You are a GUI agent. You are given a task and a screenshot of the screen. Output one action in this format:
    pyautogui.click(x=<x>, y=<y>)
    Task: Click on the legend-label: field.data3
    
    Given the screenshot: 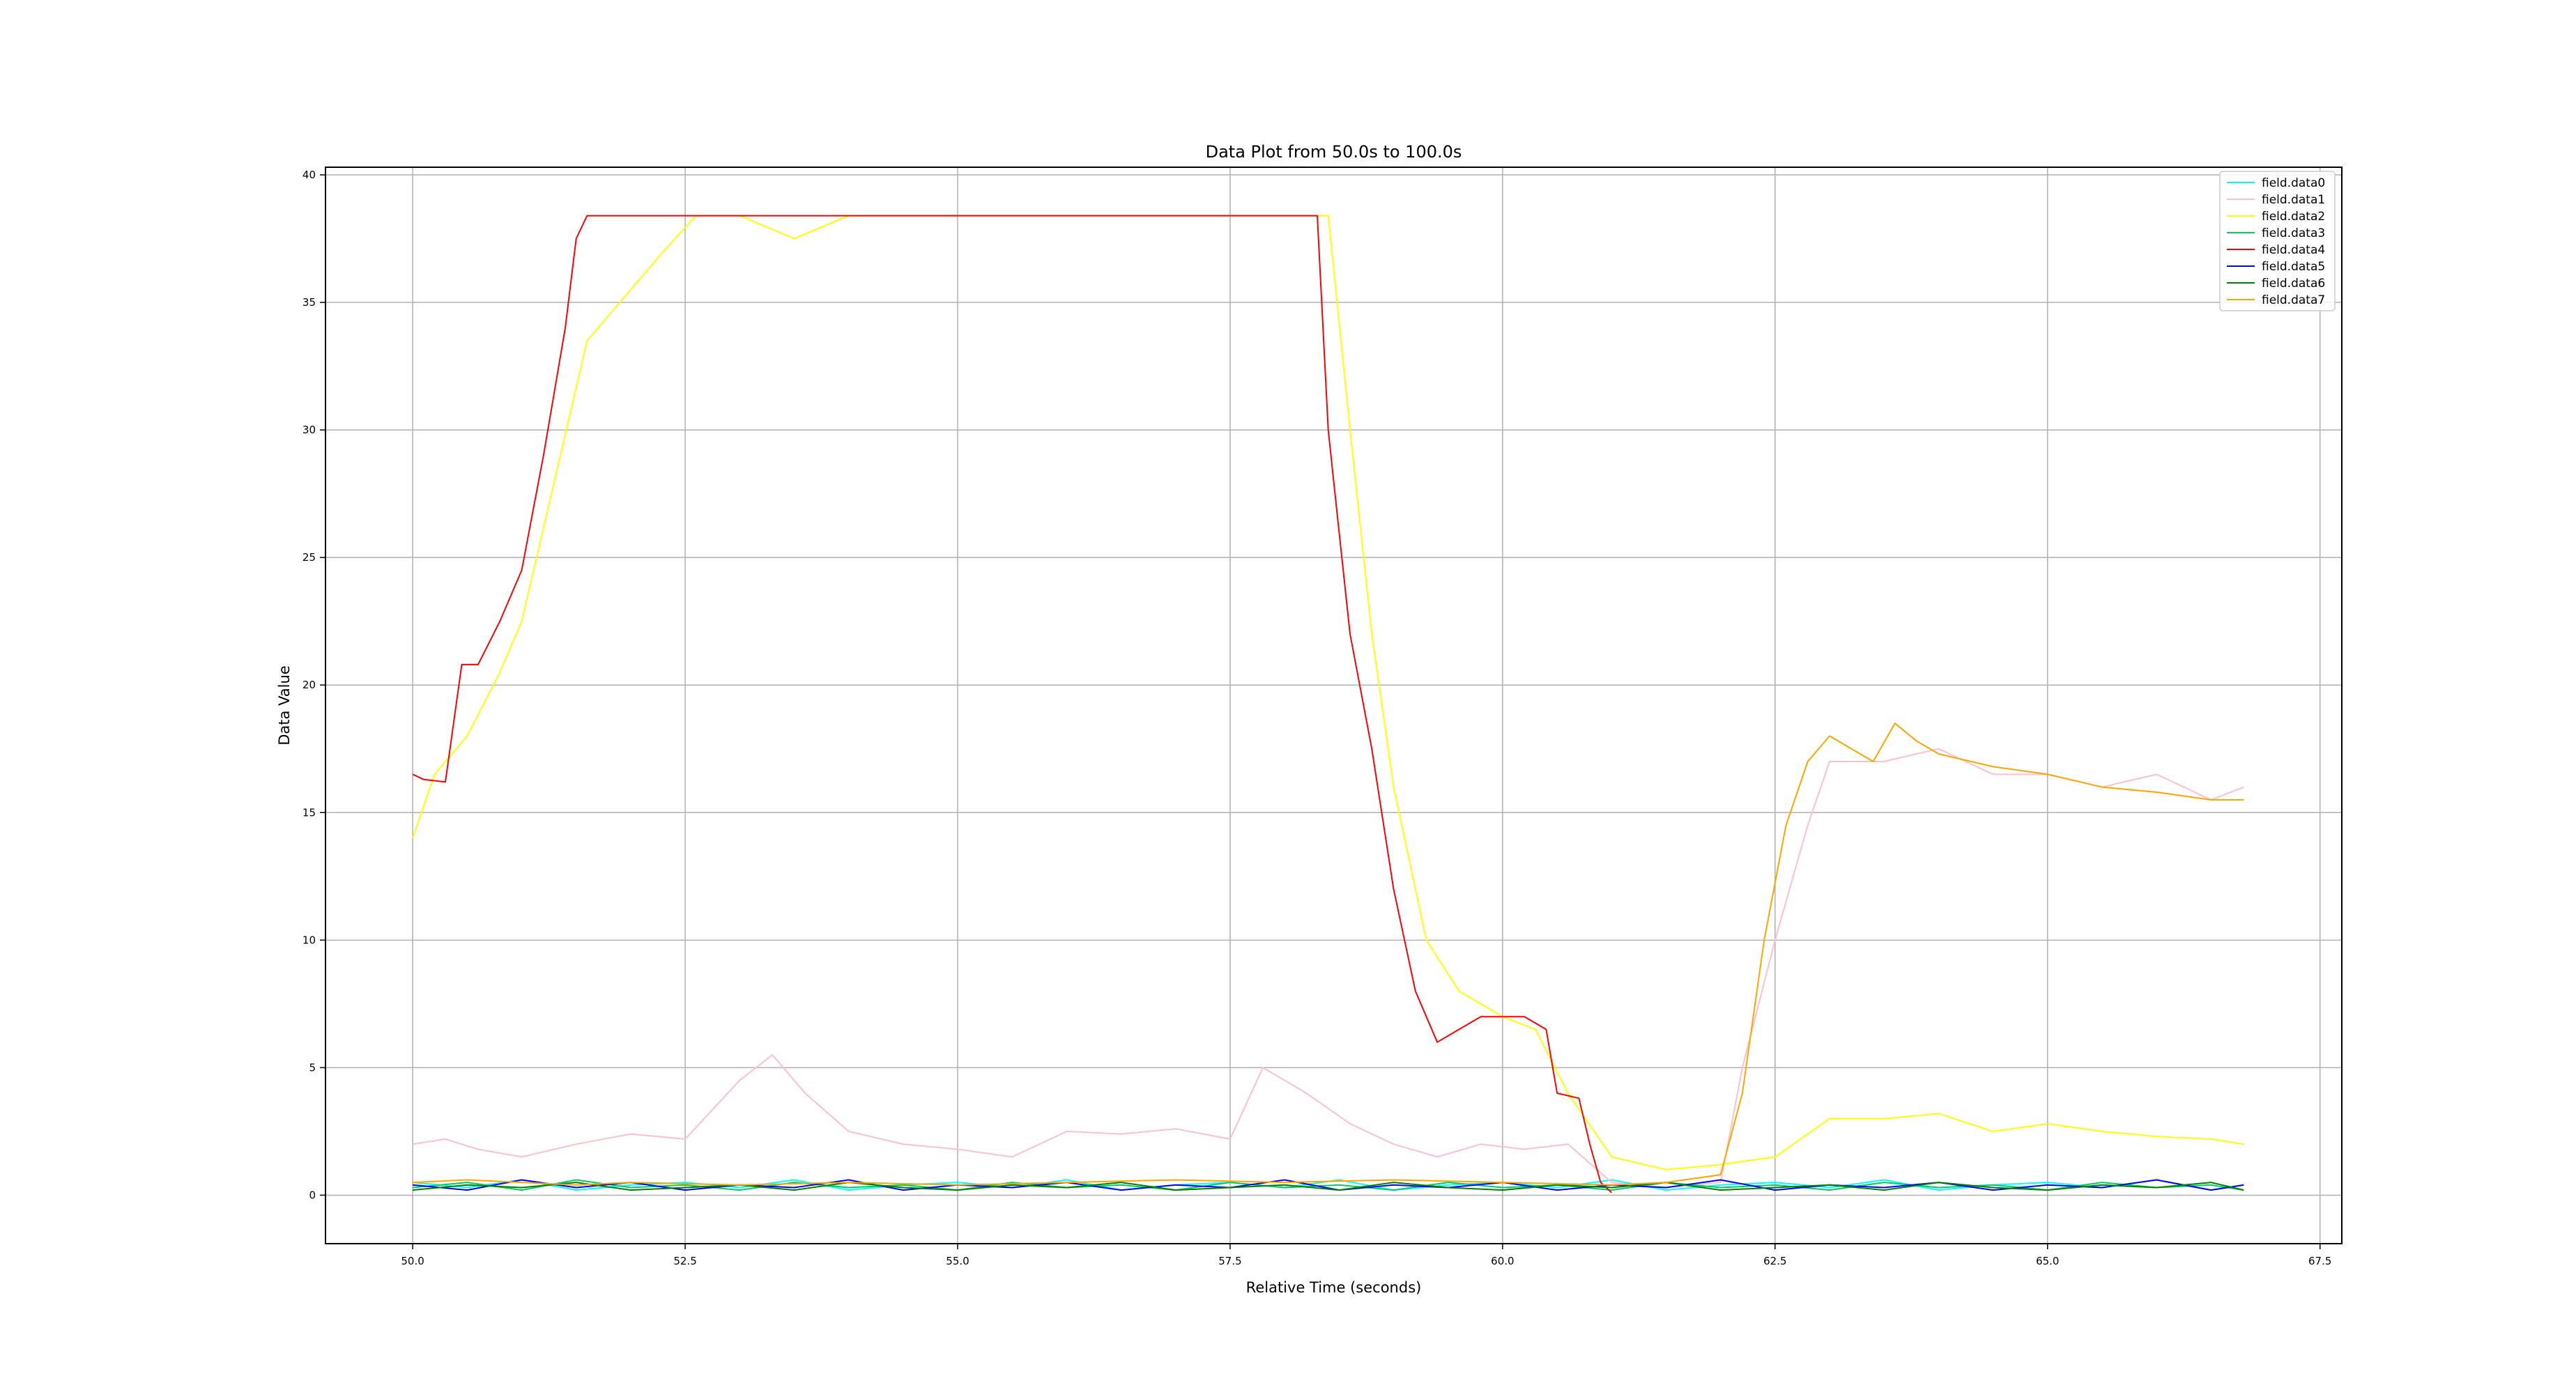 What is the action you would take?
    pyautogui.click(x=2293, y=233)
    